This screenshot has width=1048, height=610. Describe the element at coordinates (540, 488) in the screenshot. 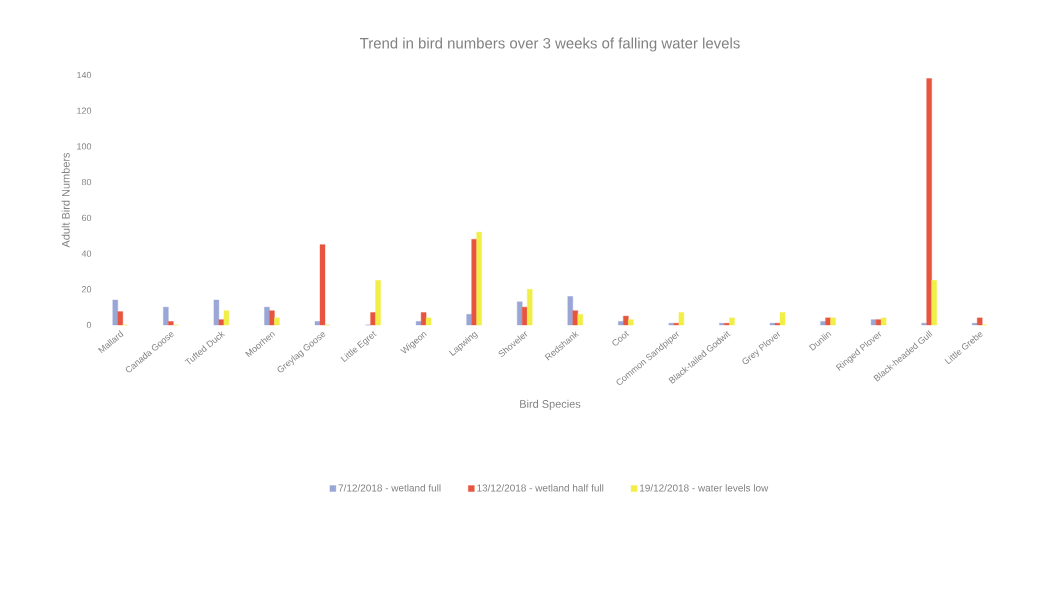

I see `legend-label: 13/12/2018 - wetland half full` at that location.